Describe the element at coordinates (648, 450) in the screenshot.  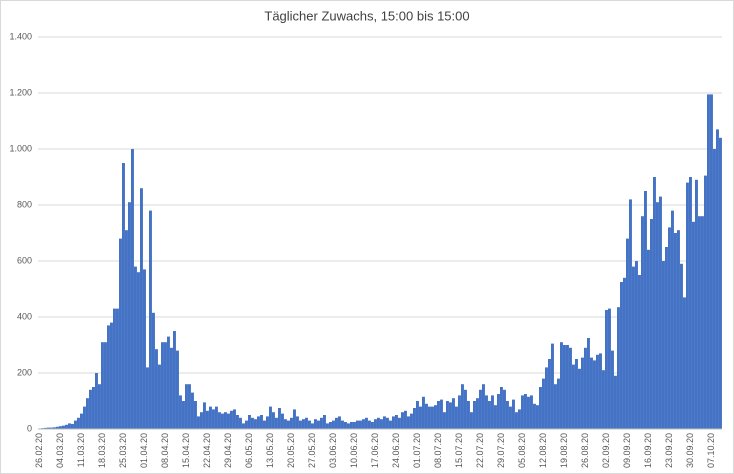
I see `x-tick-label: 16.09.20` at that location.